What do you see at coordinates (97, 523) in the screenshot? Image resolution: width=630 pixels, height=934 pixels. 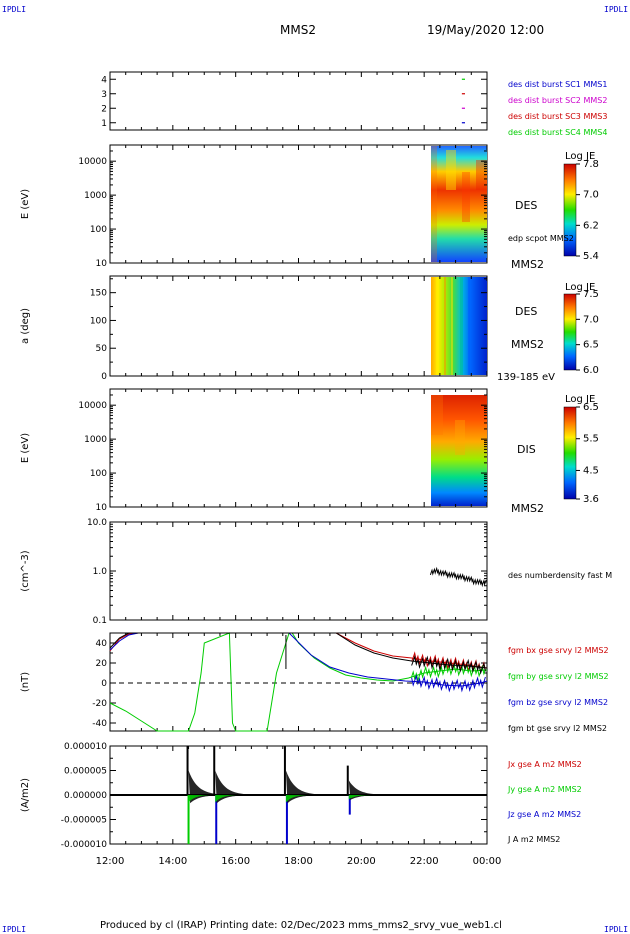 I see `y-tick-label: 10.0` at bounding box center [97, 523].